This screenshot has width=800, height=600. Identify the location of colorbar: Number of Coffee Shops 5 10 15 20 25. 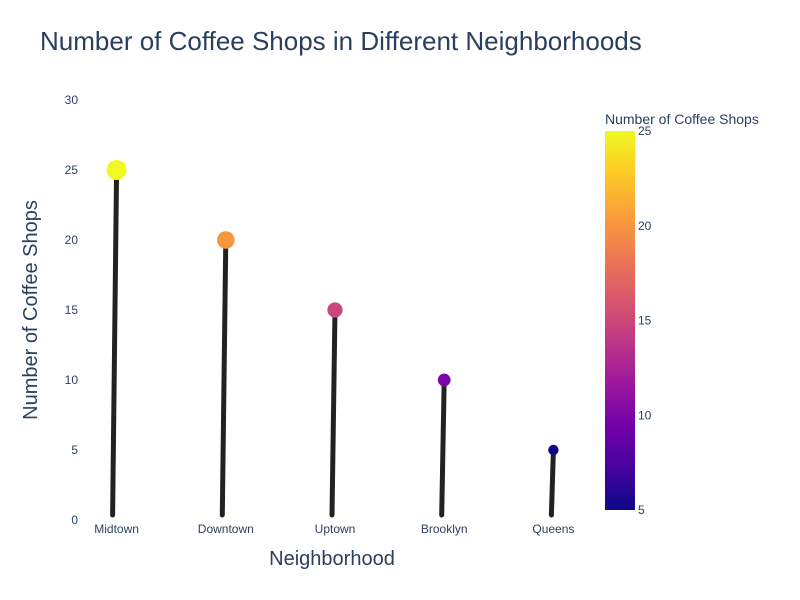
(682, 314).